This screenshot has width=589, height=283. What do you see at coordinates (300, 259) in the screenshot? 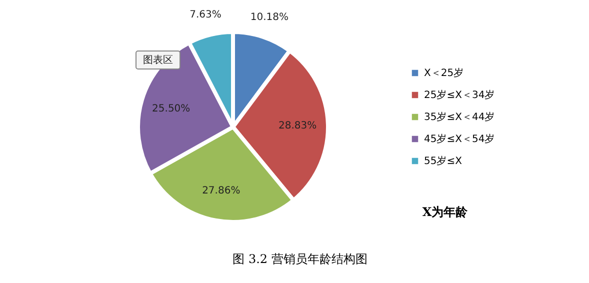
I see `caption: 图 3.2 营销员年龄结构图` at bounding box center [300, 259].